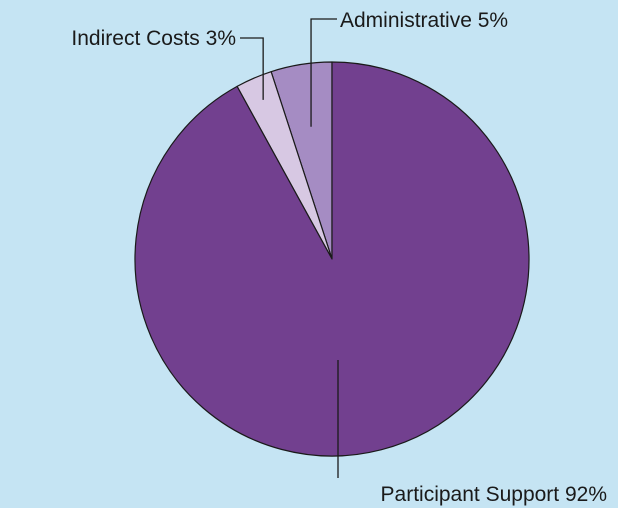 The width and height of the screenshot is (618, 508). What do you see at coordinates (424, 20) in the screenshot?
I see `slice-label-administrative: Administrative 5%` at bounding box center [424, 20].